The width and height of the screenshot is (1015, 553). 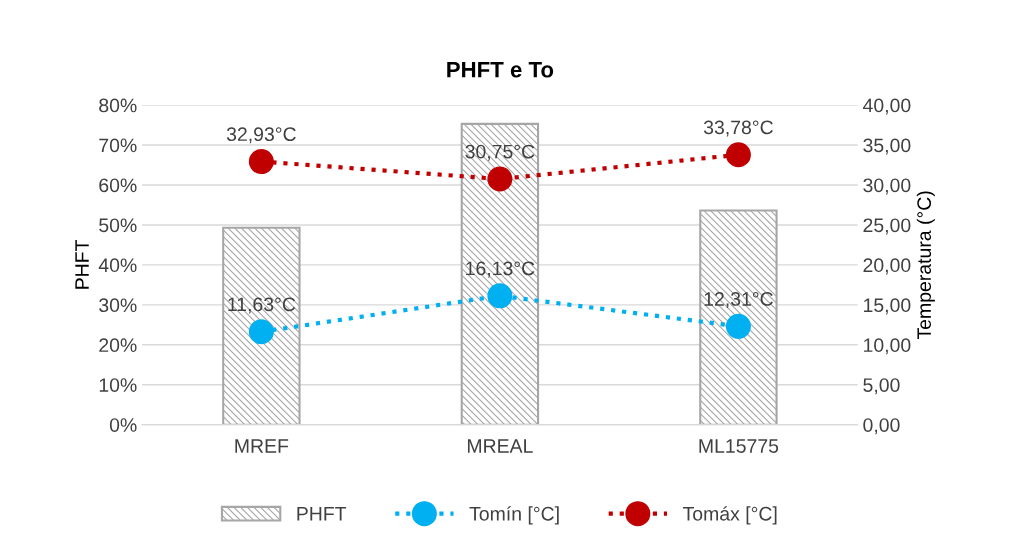 I want to click on y2-tick-label: 10,00, so click(x=887, y=346).